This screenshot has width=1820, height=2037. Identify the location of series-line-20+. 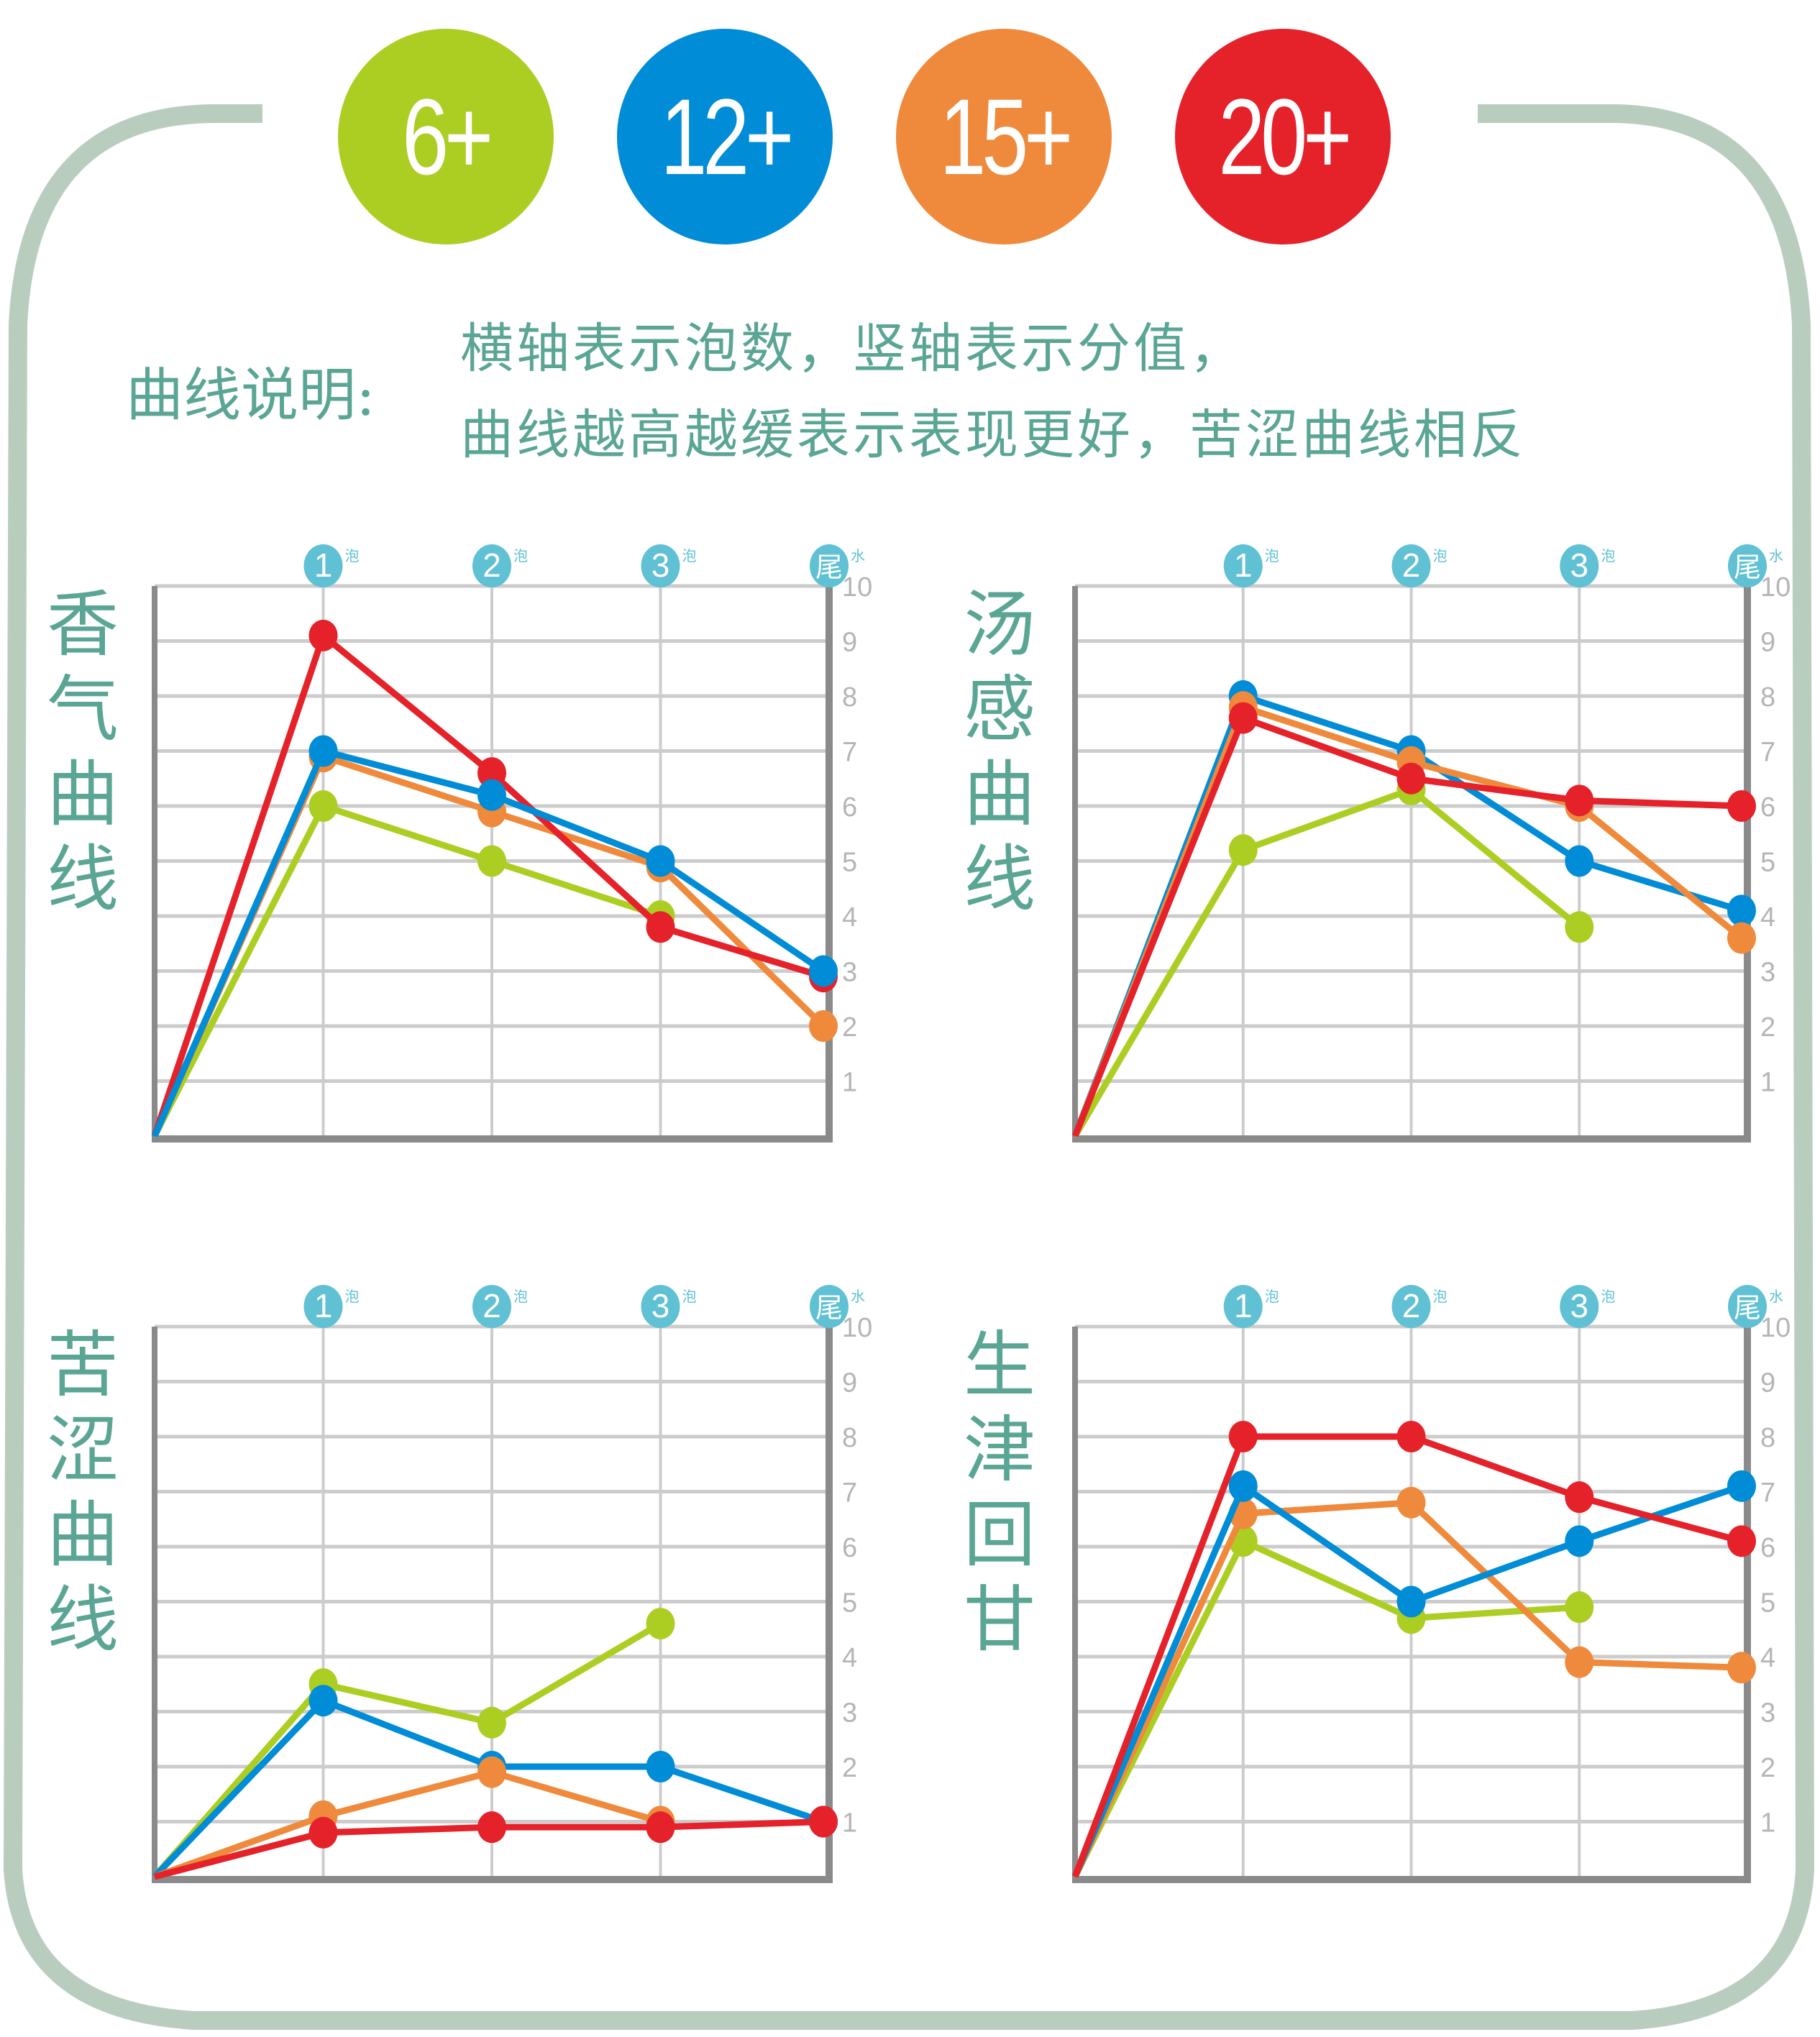
(488, 884).